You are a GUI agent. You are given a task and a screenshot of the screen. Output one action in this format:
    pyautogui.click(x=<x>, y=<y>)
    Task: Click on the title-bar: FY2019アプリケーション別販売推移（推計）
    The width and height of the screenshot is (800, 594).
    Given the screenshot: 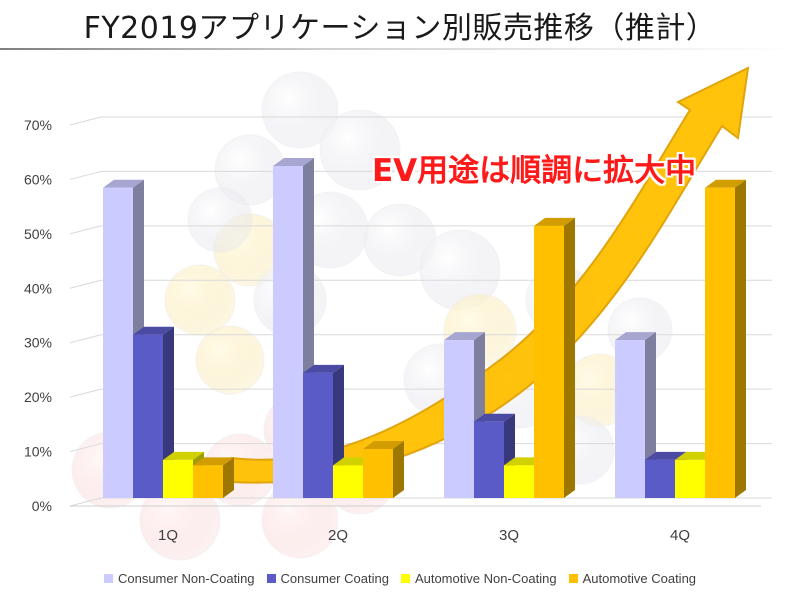 What is the action you would take?
    pyautogui.click(x=400, y=25)
    